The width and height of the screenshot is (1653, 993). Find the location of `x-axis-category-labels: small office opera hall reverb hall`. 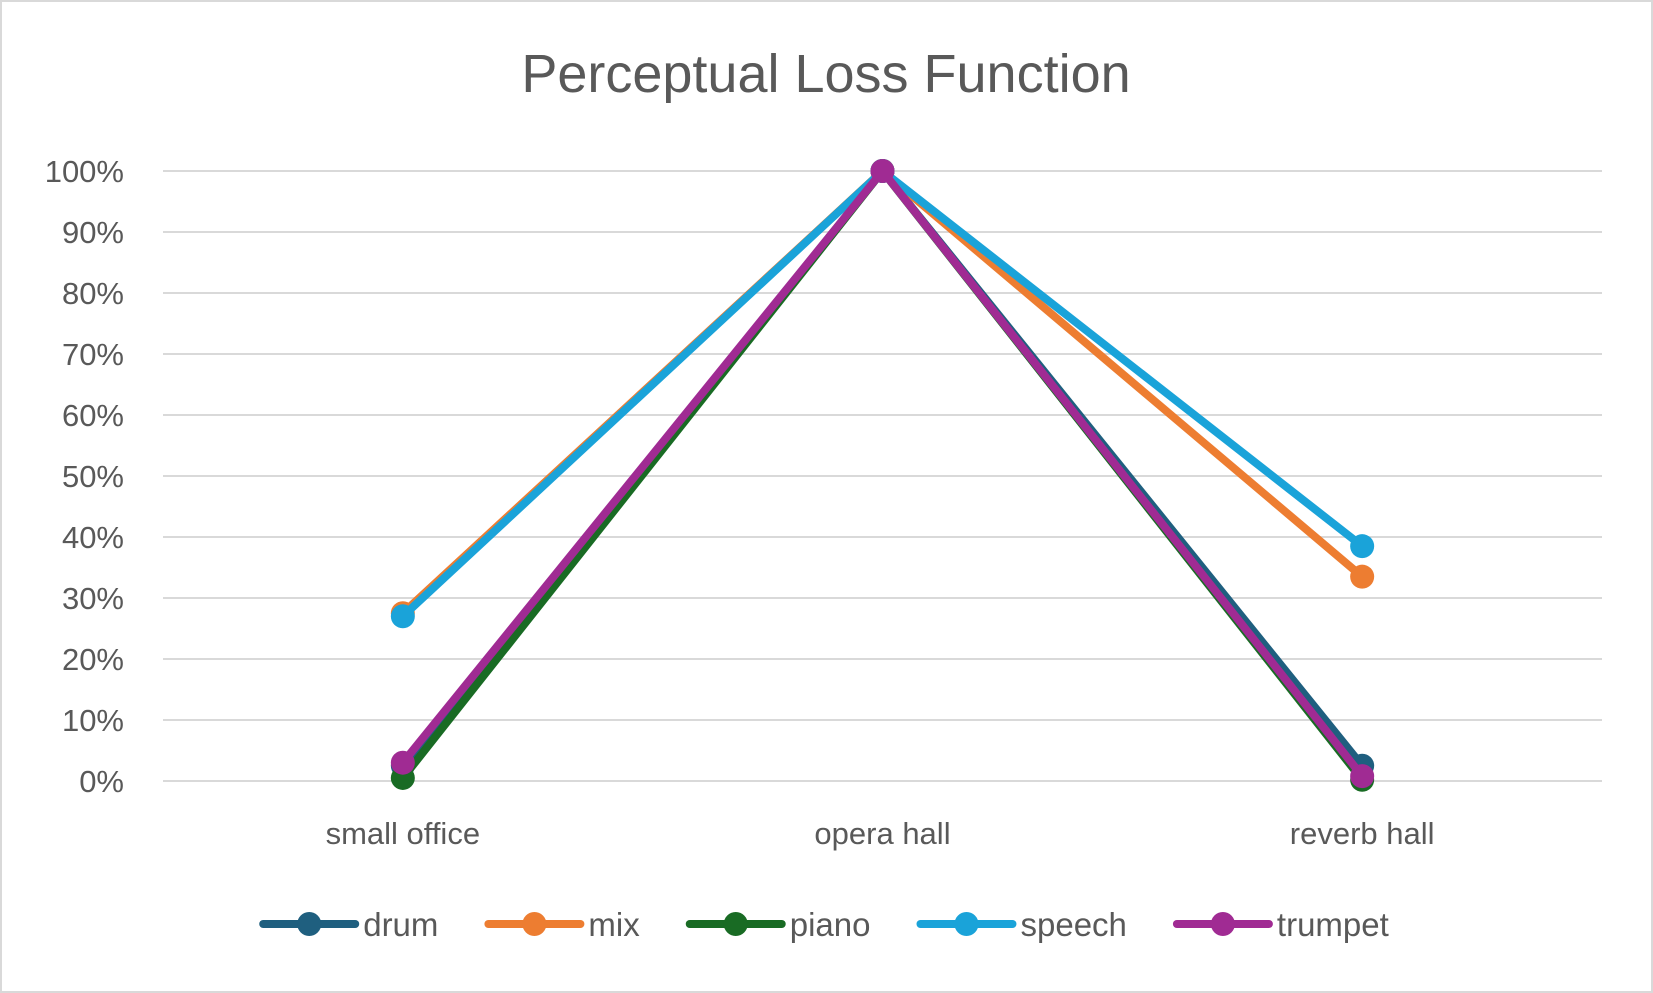

x-axis-category-labels: small office opera hall reverb hall is located at coordinates (880, 833).